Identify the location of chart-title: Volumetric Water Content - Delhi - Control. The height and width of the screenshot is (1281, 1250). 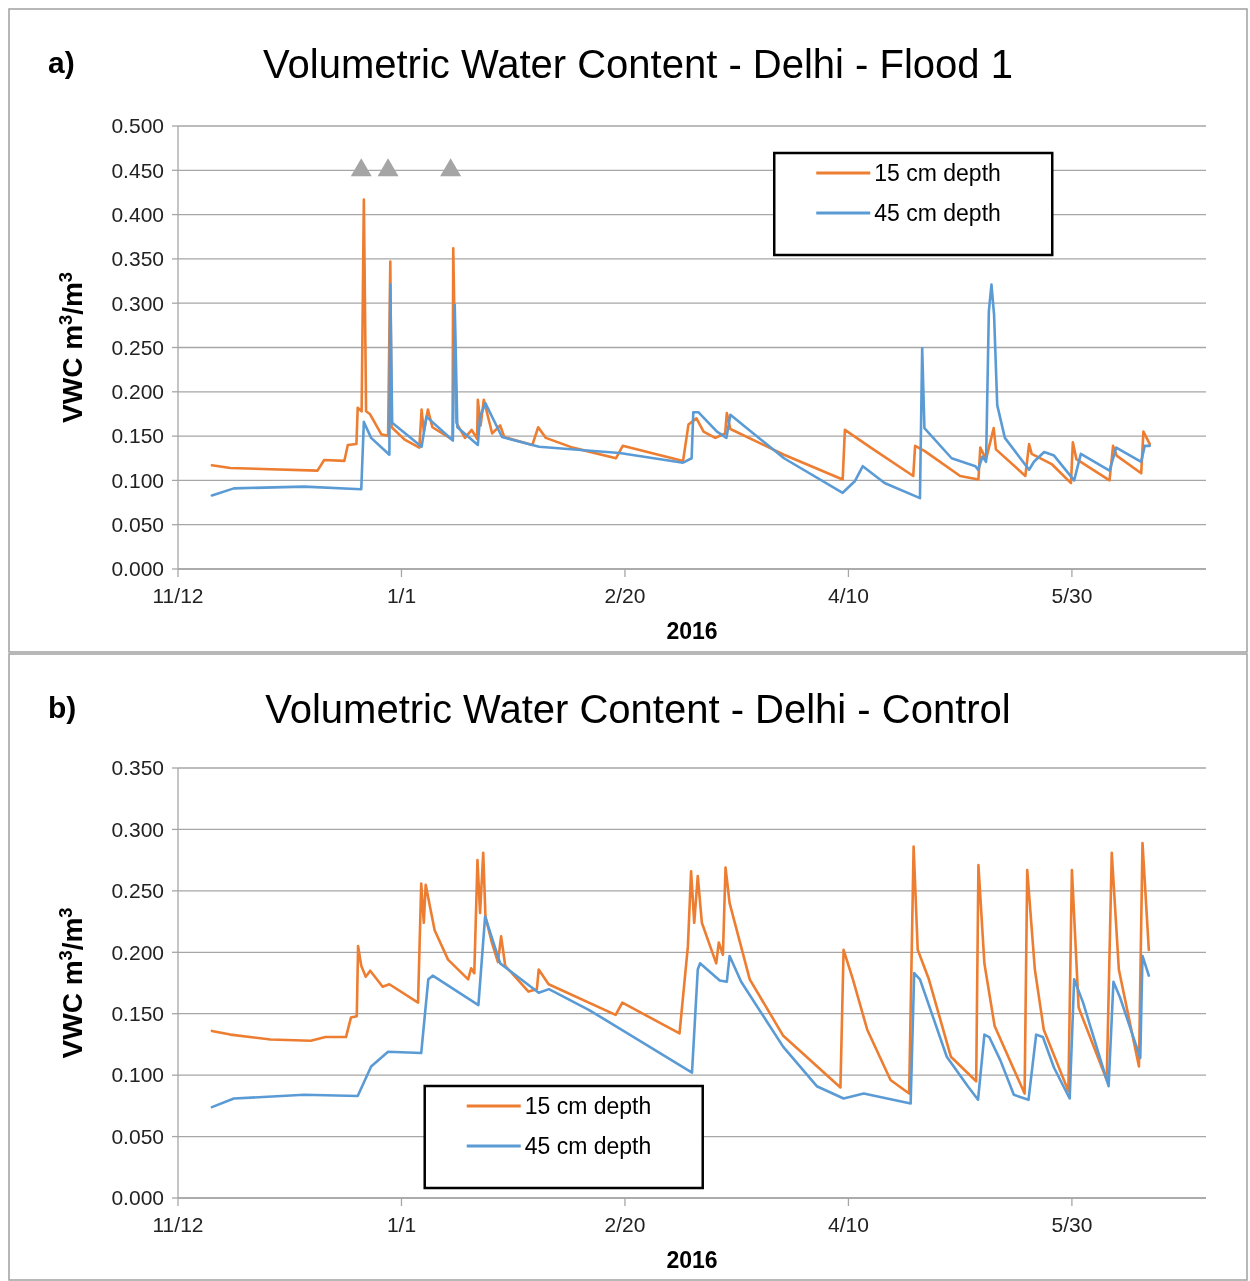
(638, 709).